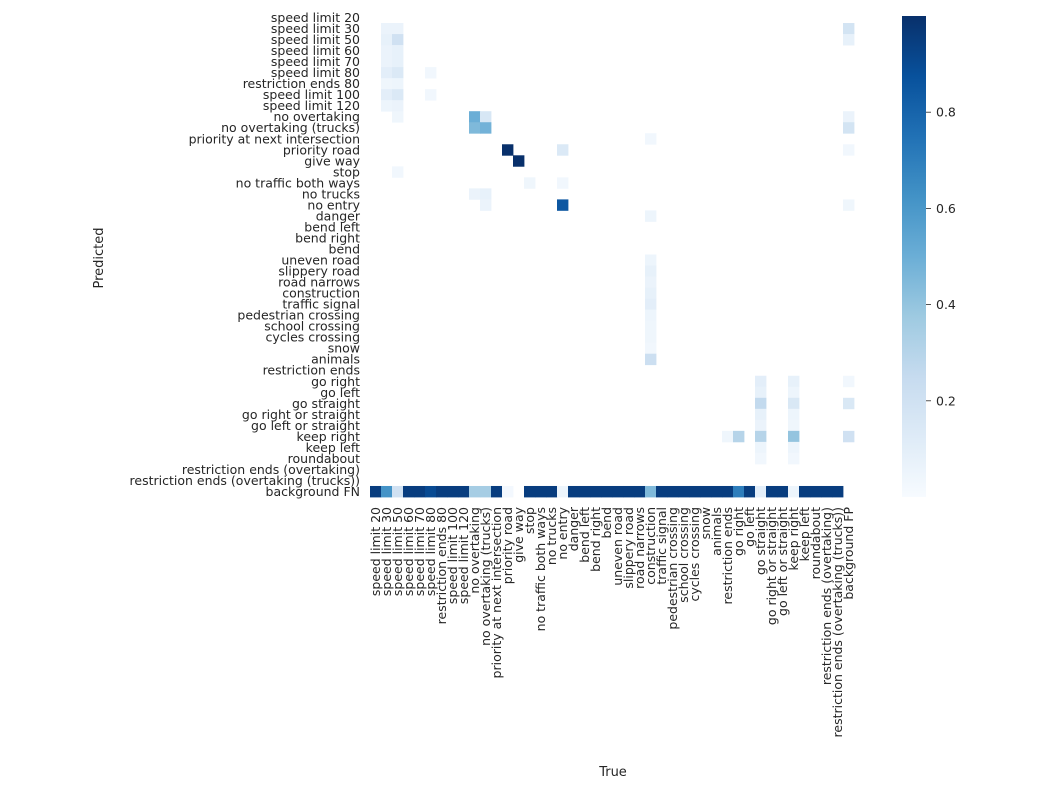 The image size is (1061, 796). Describe the element at coordinates (815, 543) in the screenshot. I see `x-tick-label: roundabout` at that location.